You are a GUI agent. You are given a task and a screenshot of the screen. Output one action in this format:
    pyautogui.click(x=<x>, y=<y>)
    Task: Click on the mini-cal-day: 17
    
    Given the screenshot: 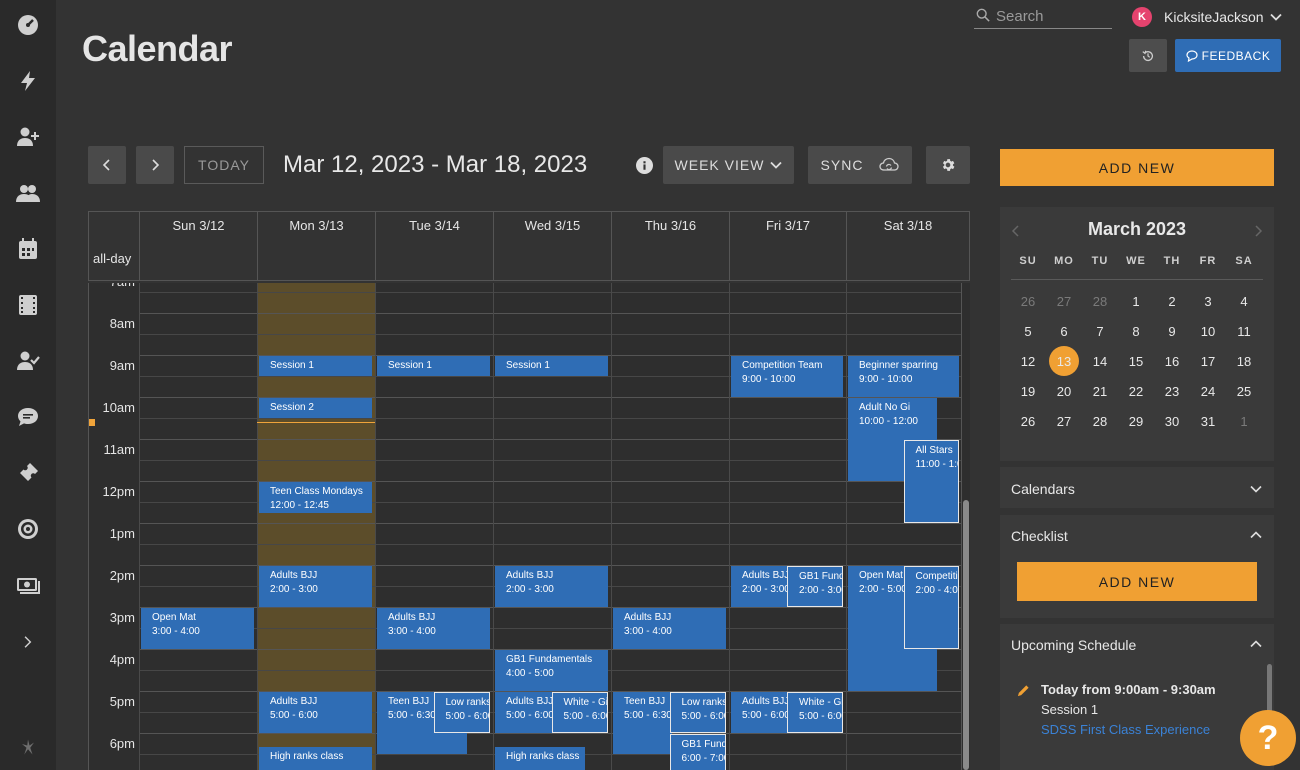 What is the action you would take?
    pyautogui.click(x=1208, y=361)
    